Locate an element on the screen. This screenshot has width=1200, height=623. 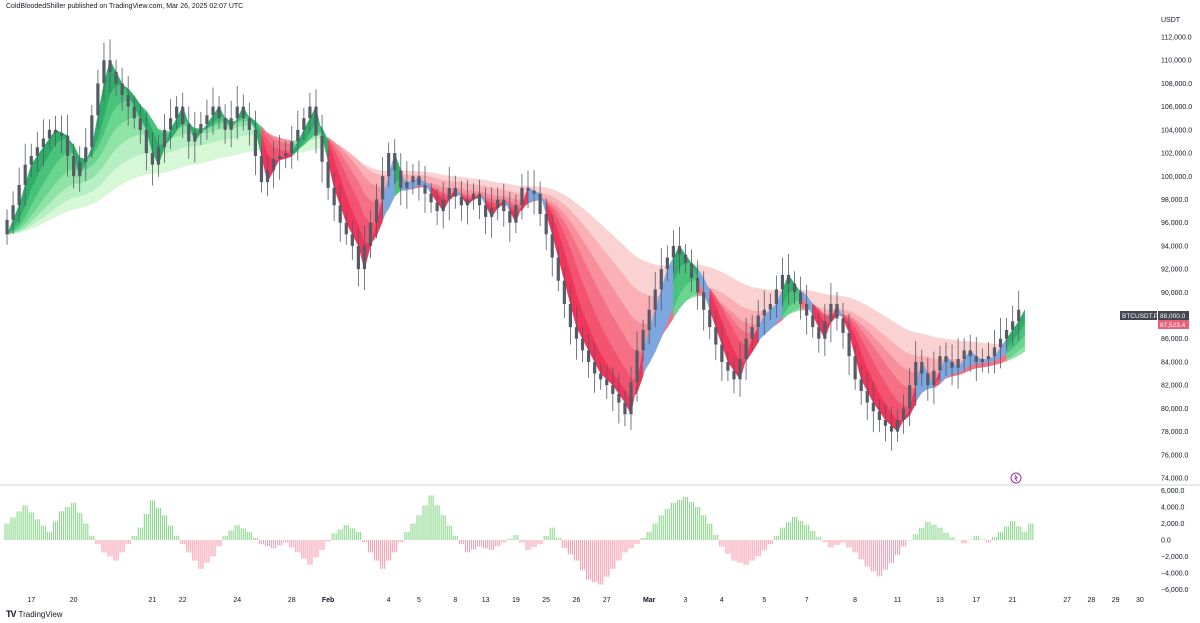
price-tick-label: 110,000.0 is located at coordinates (1176, 61).